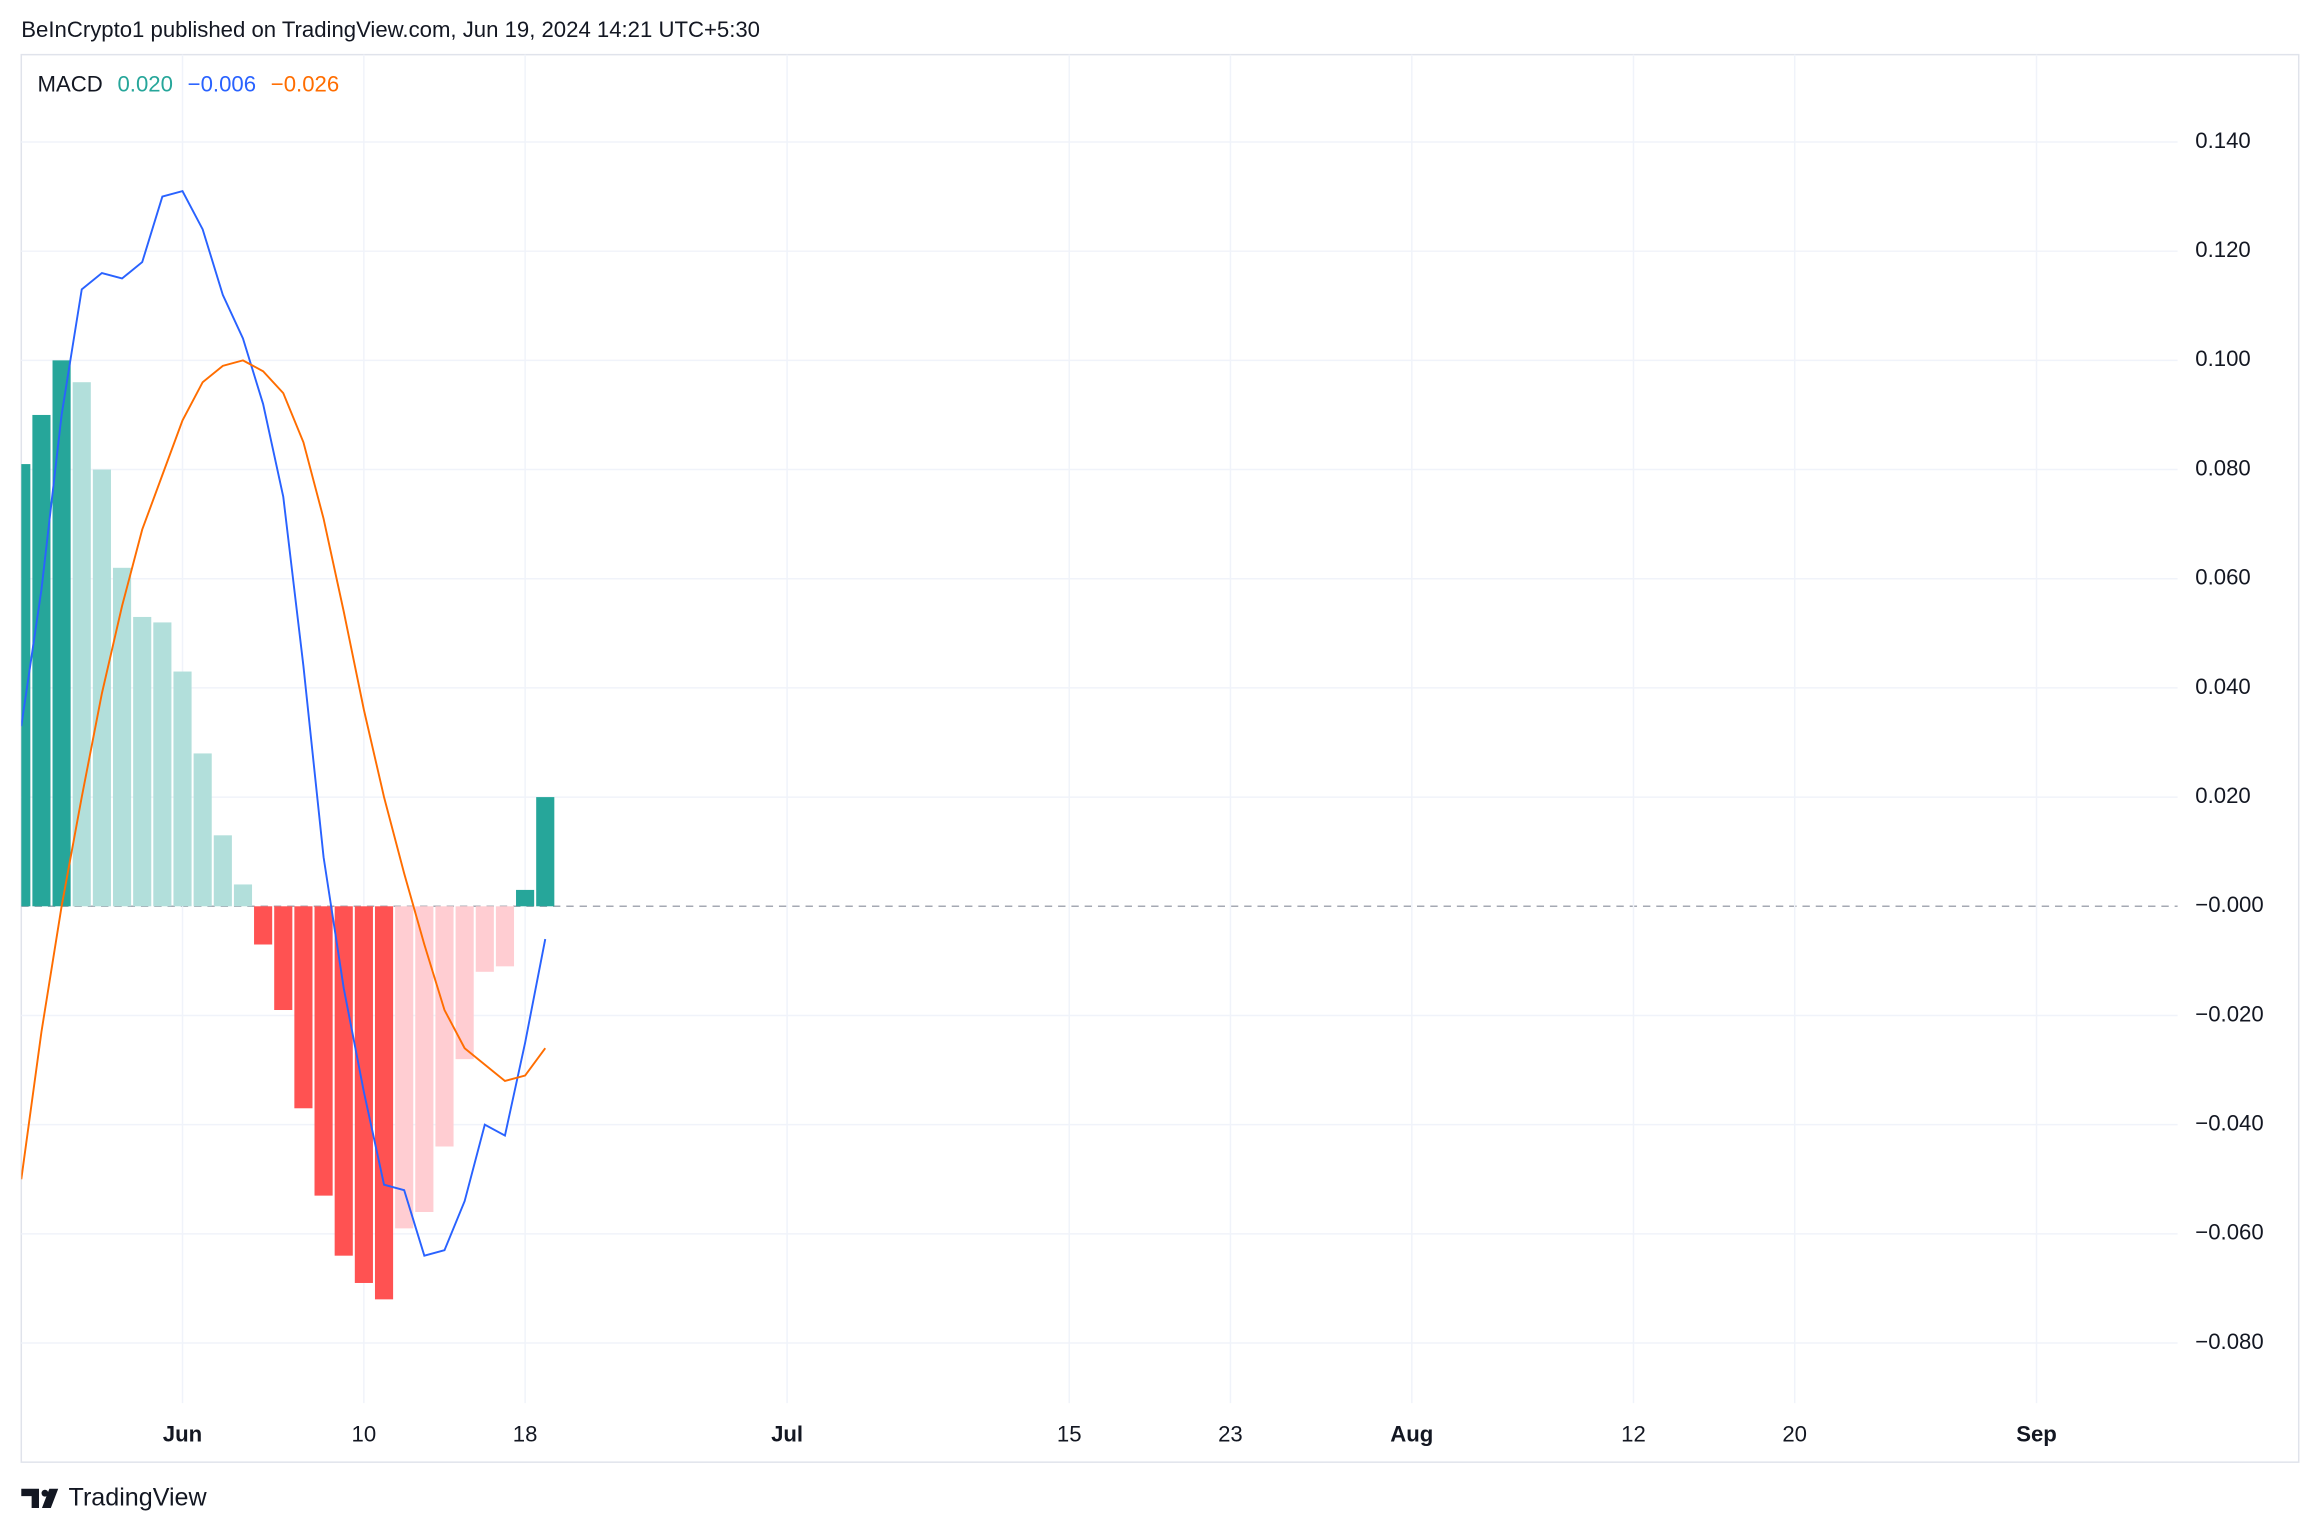  What do you see at coordinates (1069, 1433) in the screenshot?
I see `x-tick-label: 15` at bounding box center [1069, 1433].